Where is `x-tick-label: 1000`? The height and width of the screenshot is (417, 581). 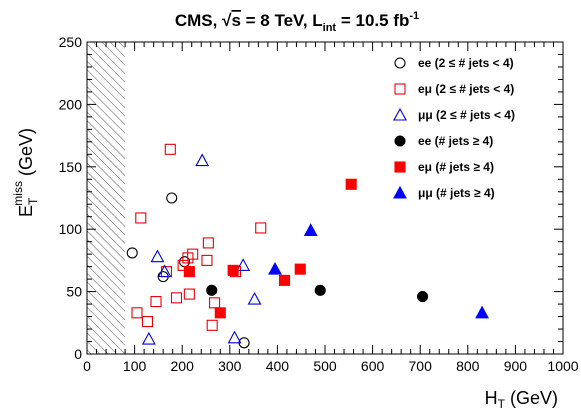
x-tick-label: 1000 is located at coordinates (562, 366).